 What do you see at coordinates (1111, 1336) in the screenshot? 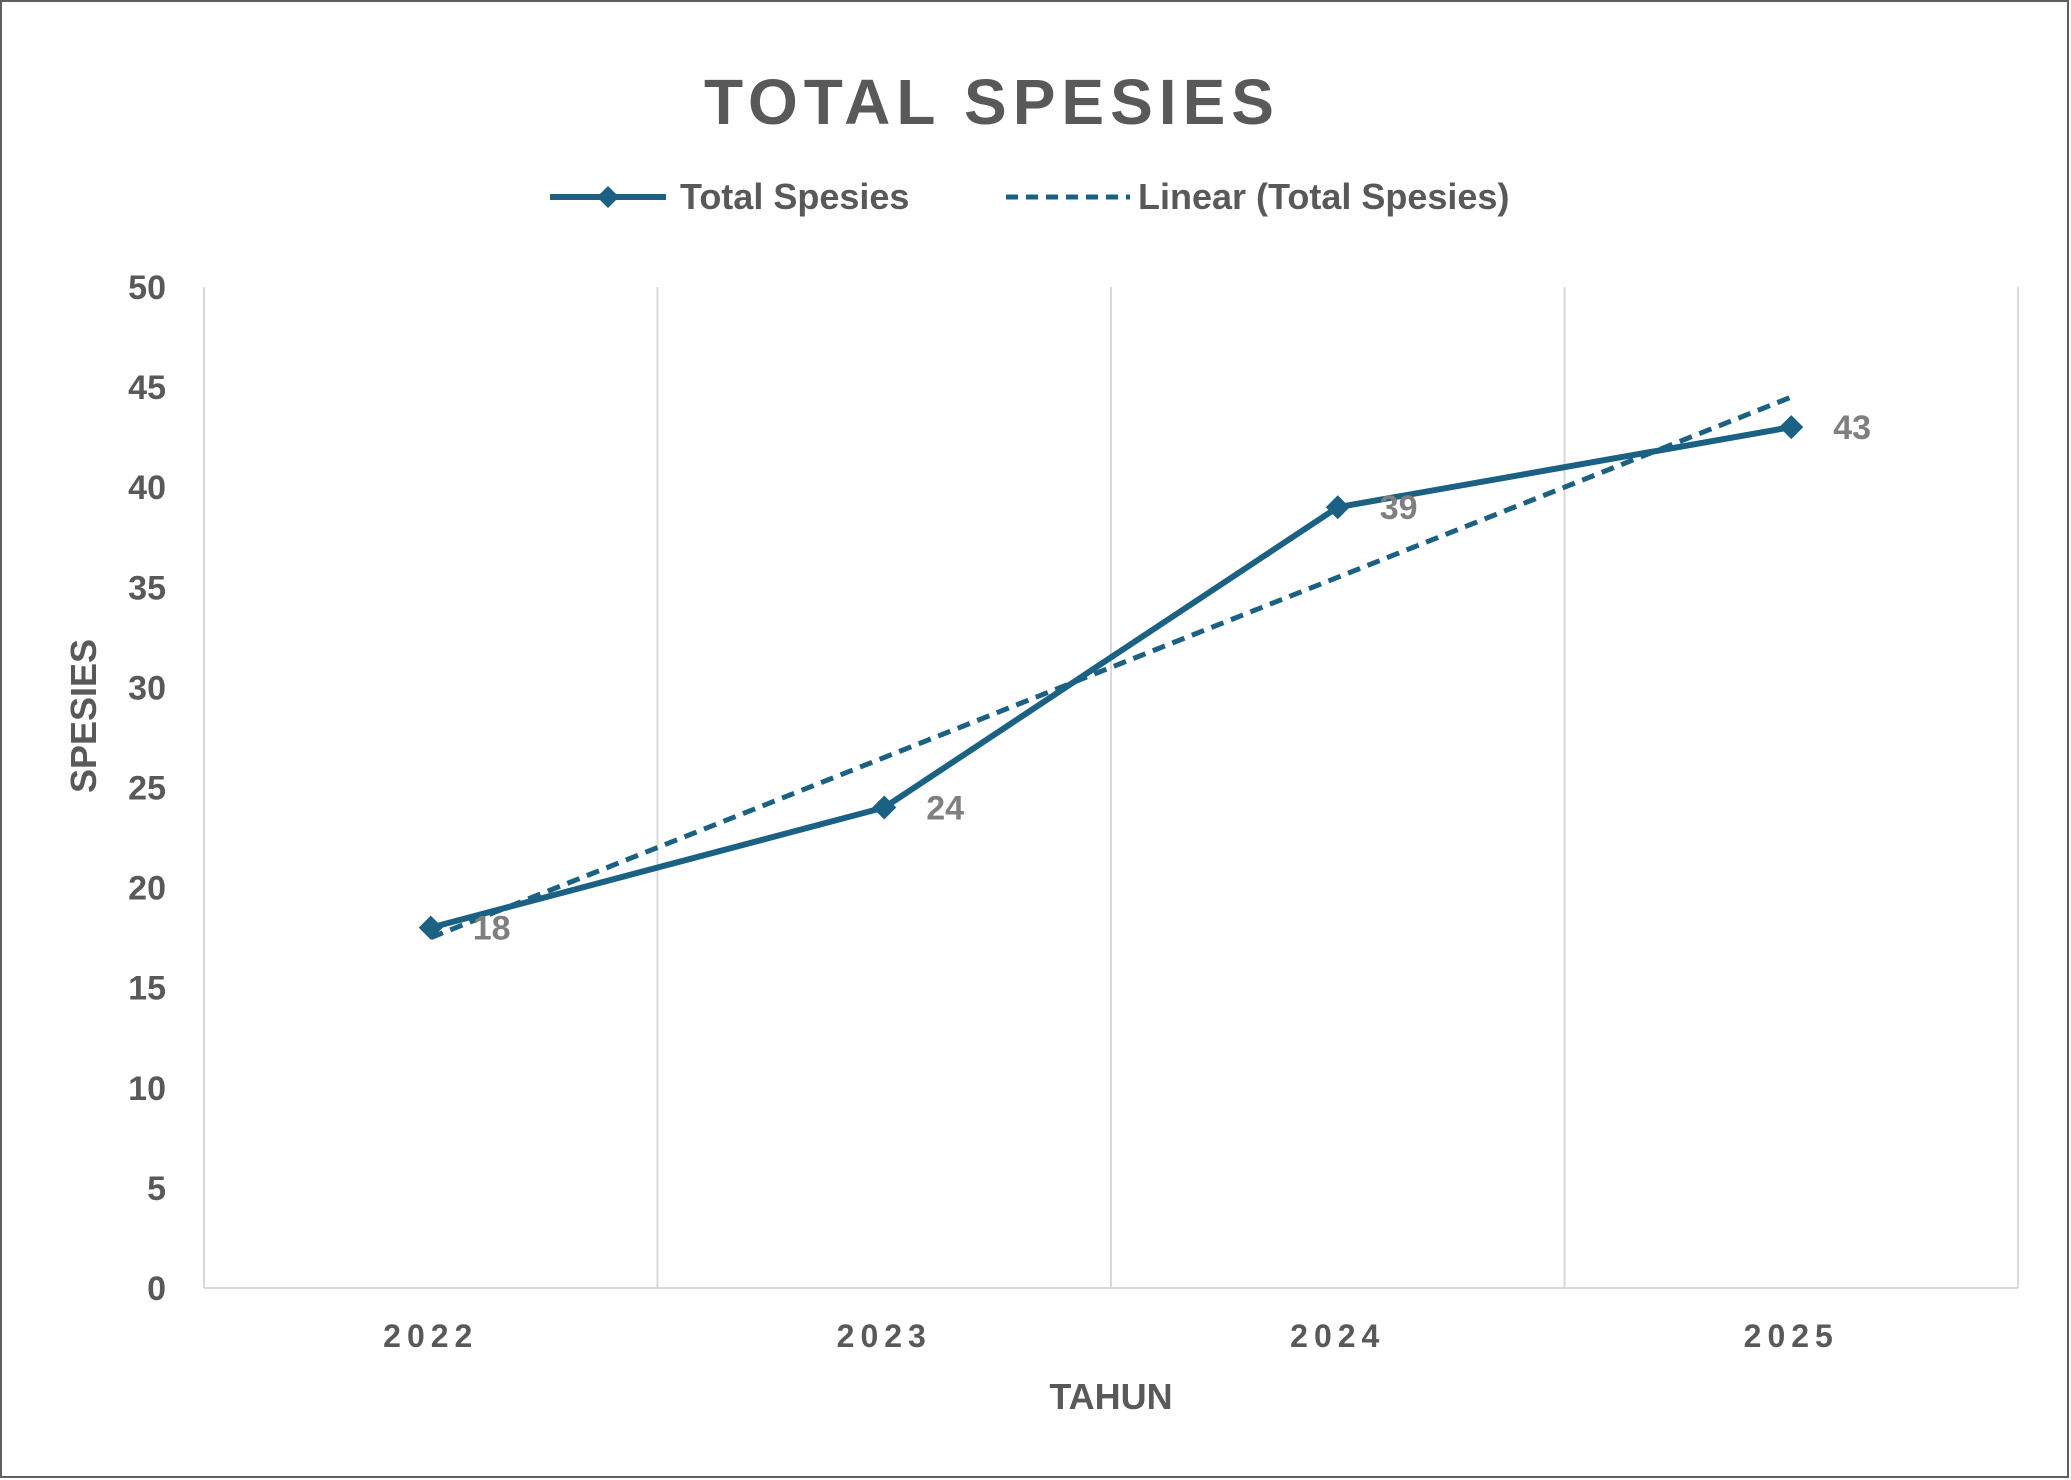
I see `x-axis-ticks: 2022 2023 2024 2025` at bounding box center [1111, 1336].